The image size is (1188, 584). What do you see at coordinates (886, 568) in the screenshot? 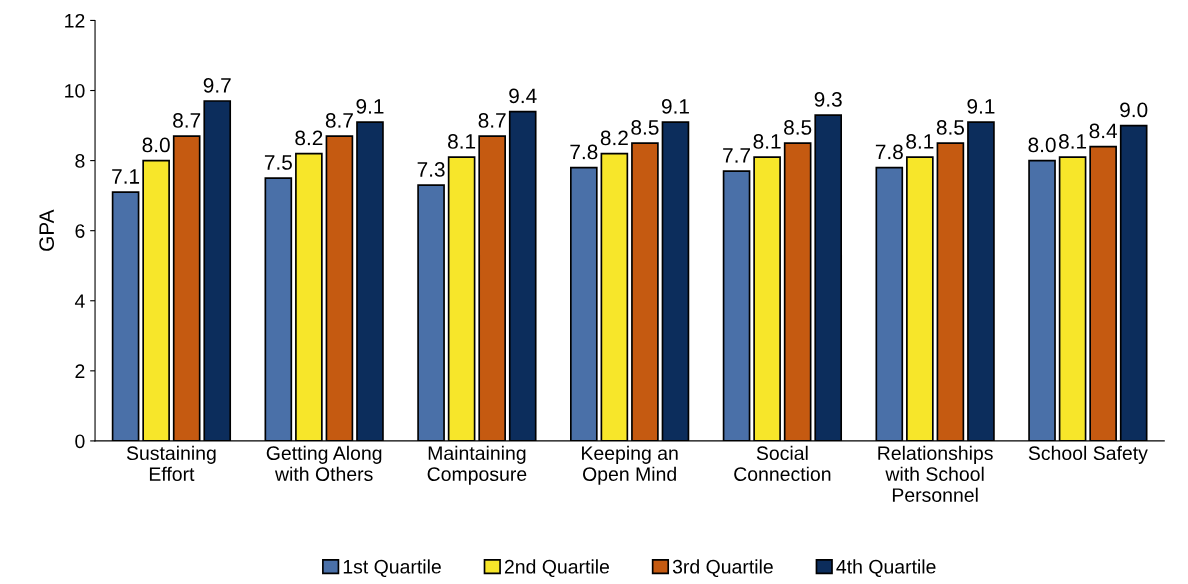
I see `legend-label: 4th Quartile` at bounding box center [886, 568].